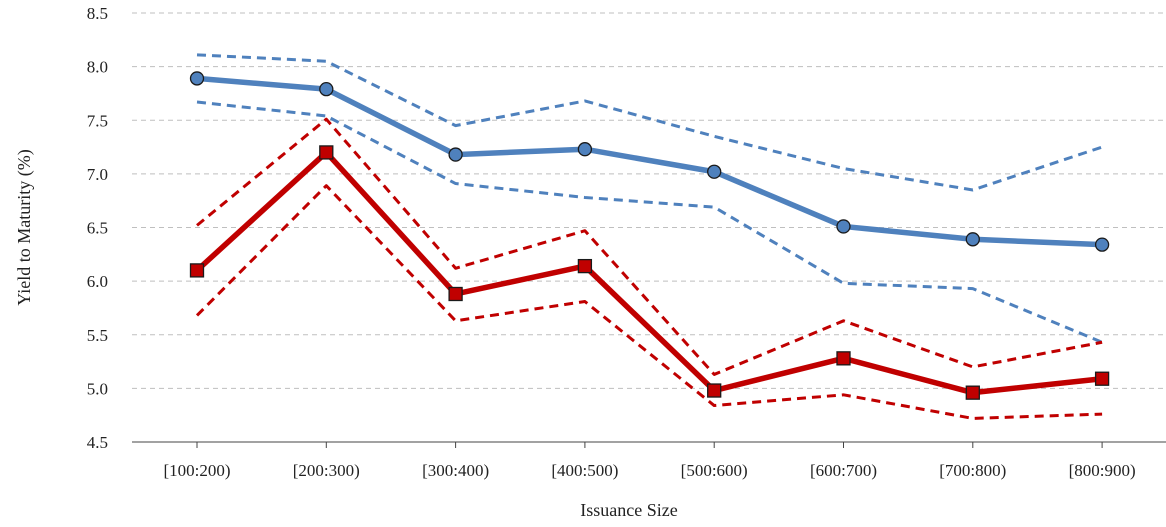 The height and width of the screenshot is (527, 1166). What do you see at coordinates (97, 67) in the screenshot?
I see `y-tick-label: 8.0` at bounding box center [97, 67].